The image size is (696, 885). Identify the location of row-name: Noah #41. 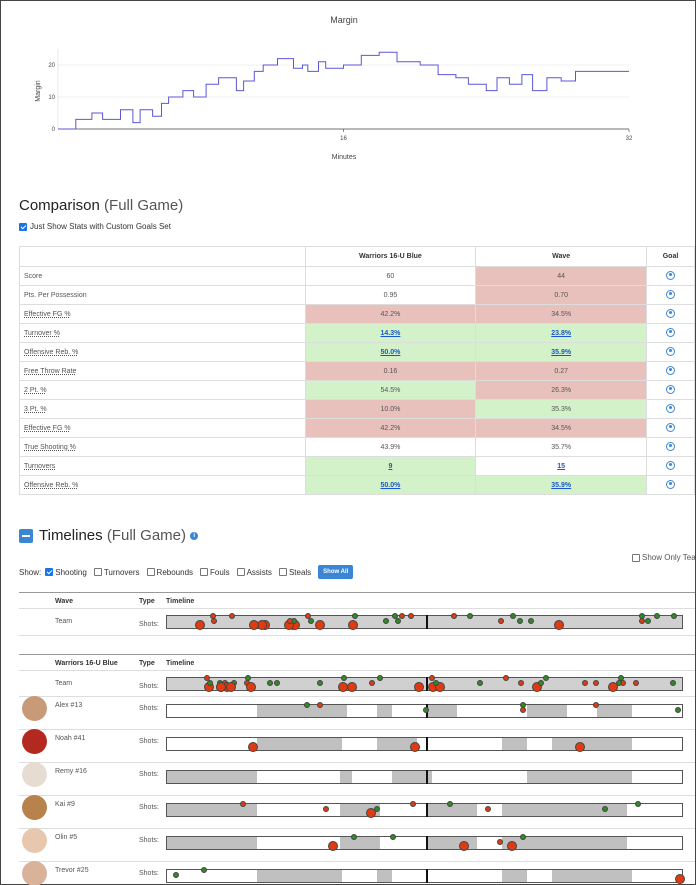
(70, 738).